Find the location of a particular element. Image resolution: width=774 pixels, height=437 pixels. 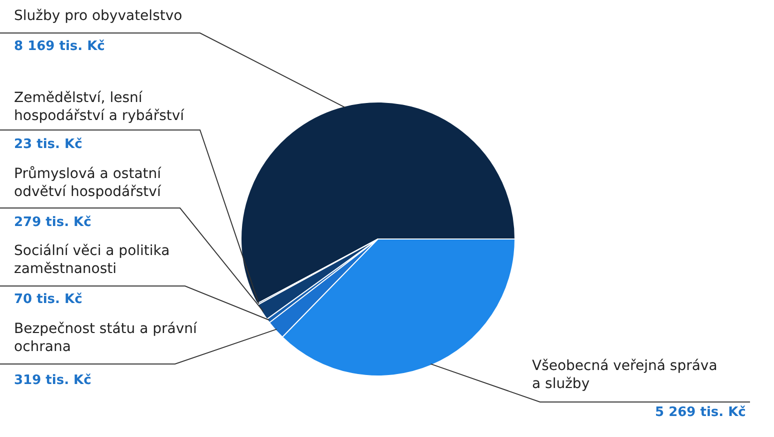

slice-label: Zemědělství, lesní hospodářství a rybářství is located at coordinates (100, 107).